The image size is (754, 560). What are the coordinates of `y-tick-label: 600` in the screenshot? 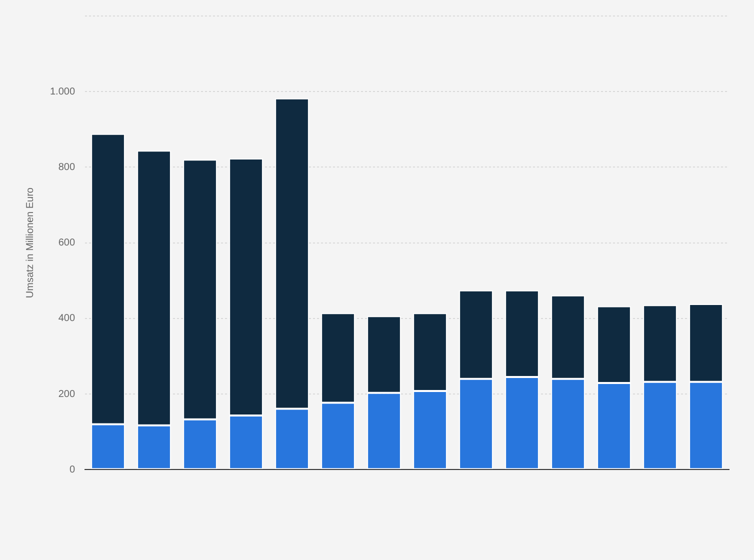 It's located at (67, 243).